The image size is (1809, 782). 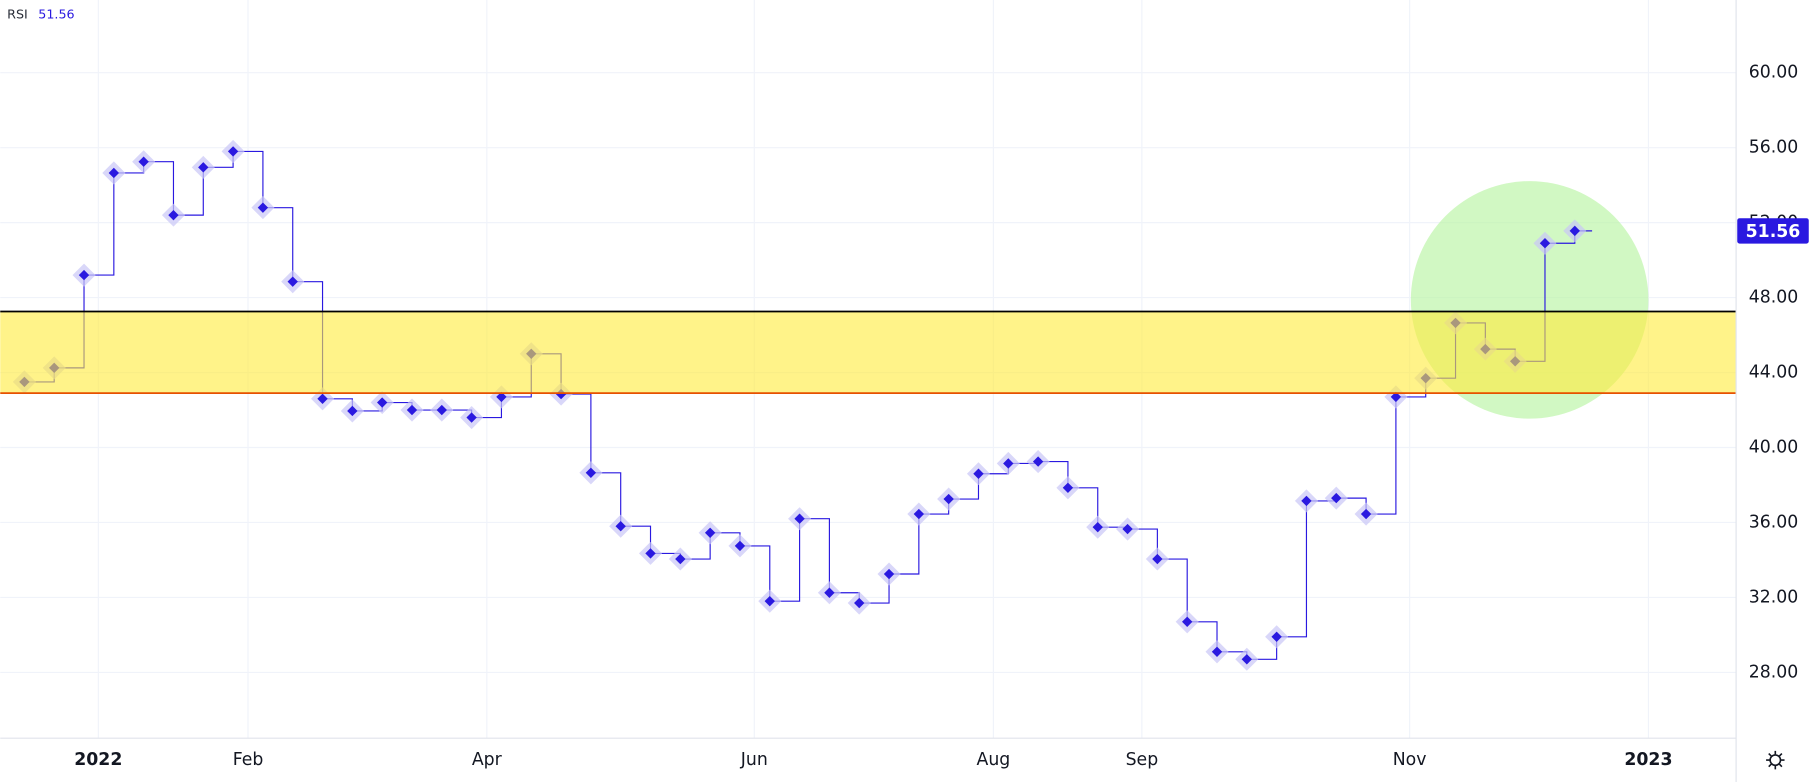 What do you see at coordinates (1648, 760) in the screenshot?
I see `x-tick-label: 2023` at bounding box center [1648, 760].